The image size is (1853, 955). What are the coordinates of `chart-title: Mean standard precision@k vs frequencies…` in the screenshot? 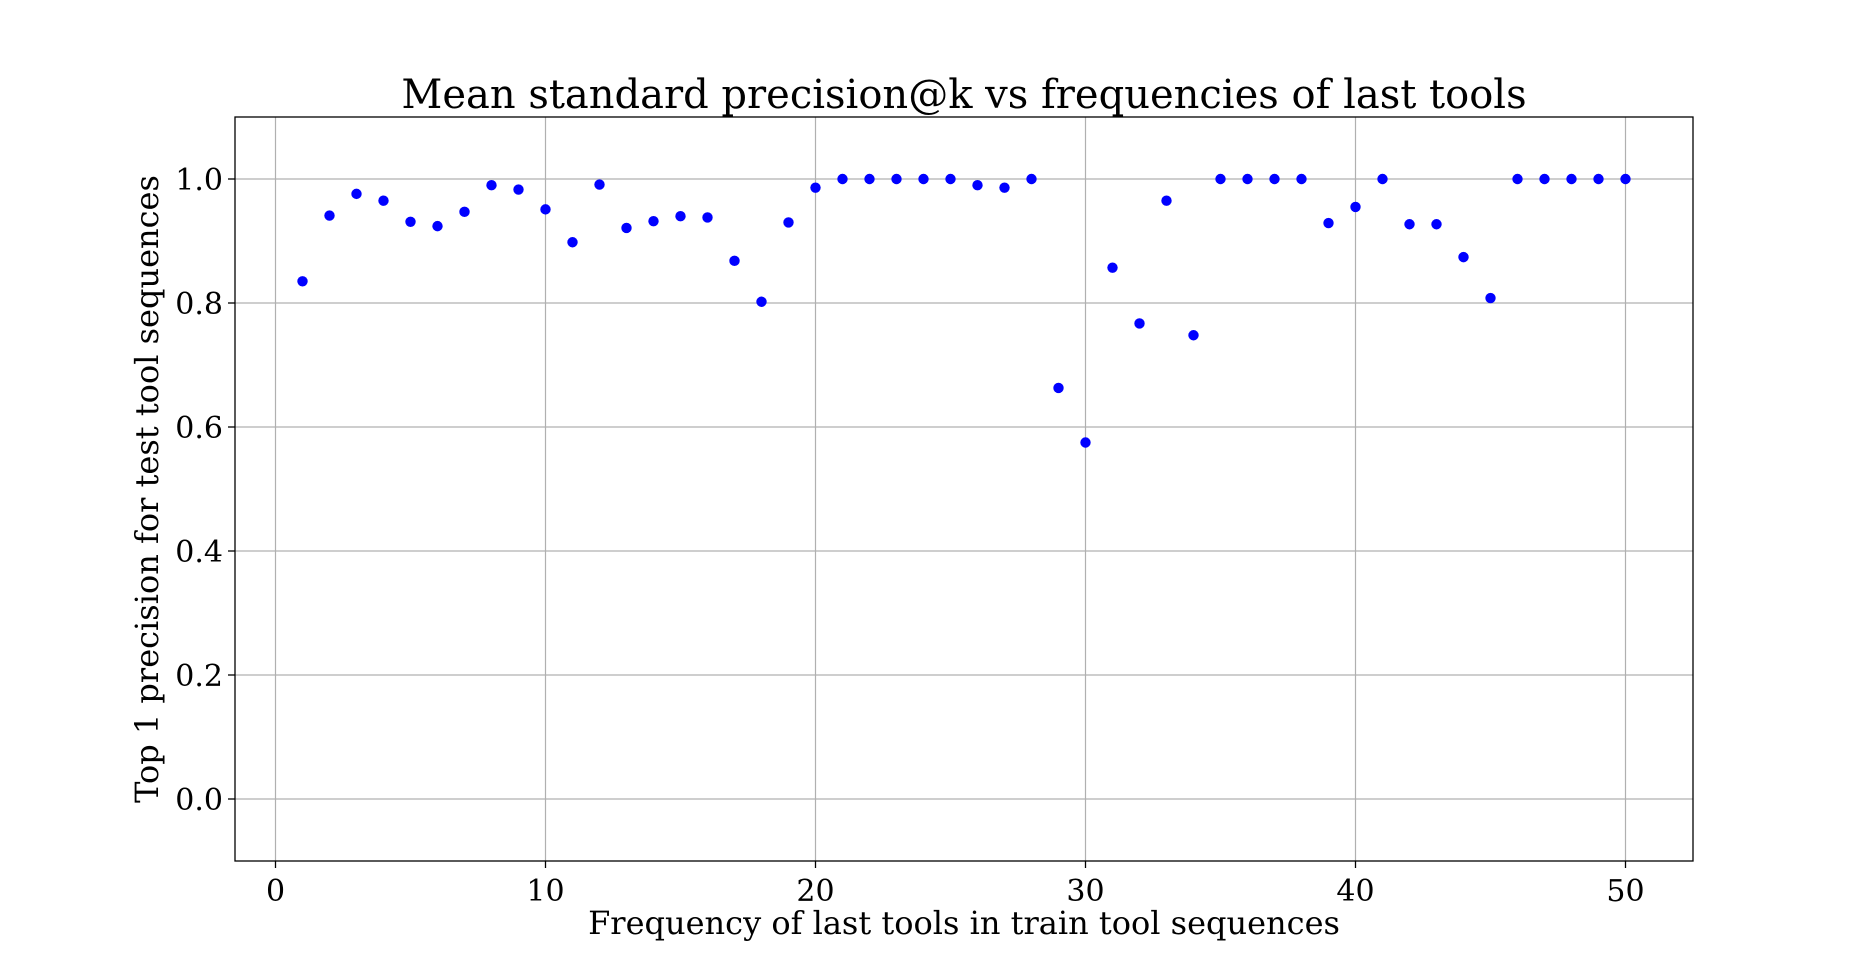 It's located at (963, 95).